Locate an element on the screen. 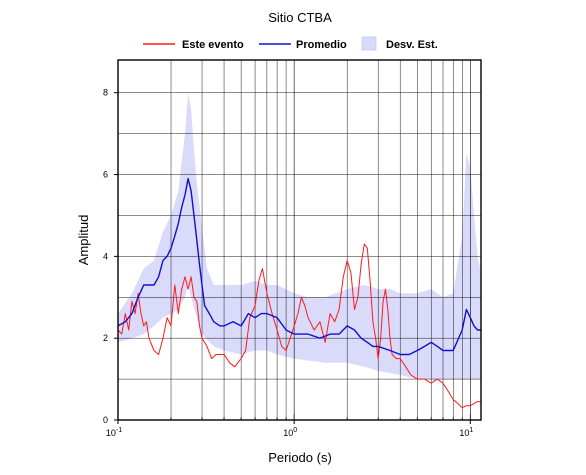 The height and width of the screenshot is (475, 586). legend-label-desv-est: Desv. Est. is located at coordinates (412, 45).